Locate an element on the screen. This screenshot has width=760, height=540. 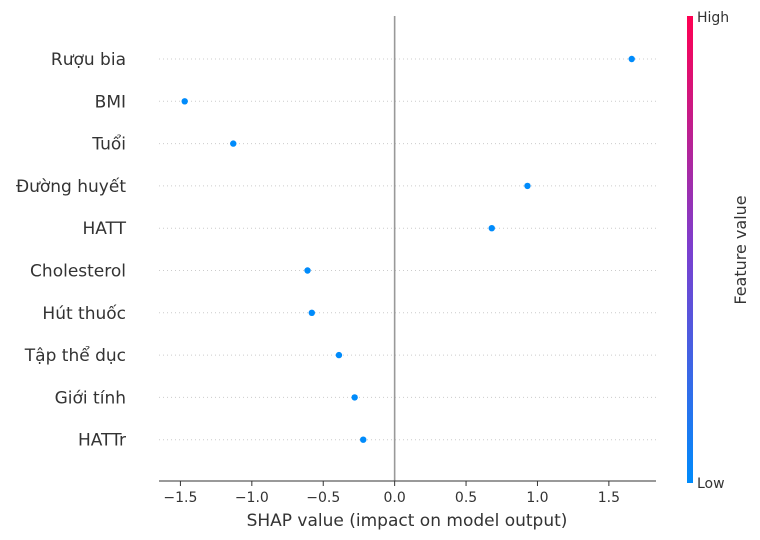
x-tick-label: −1.0 is located at coordinates (252, 498).